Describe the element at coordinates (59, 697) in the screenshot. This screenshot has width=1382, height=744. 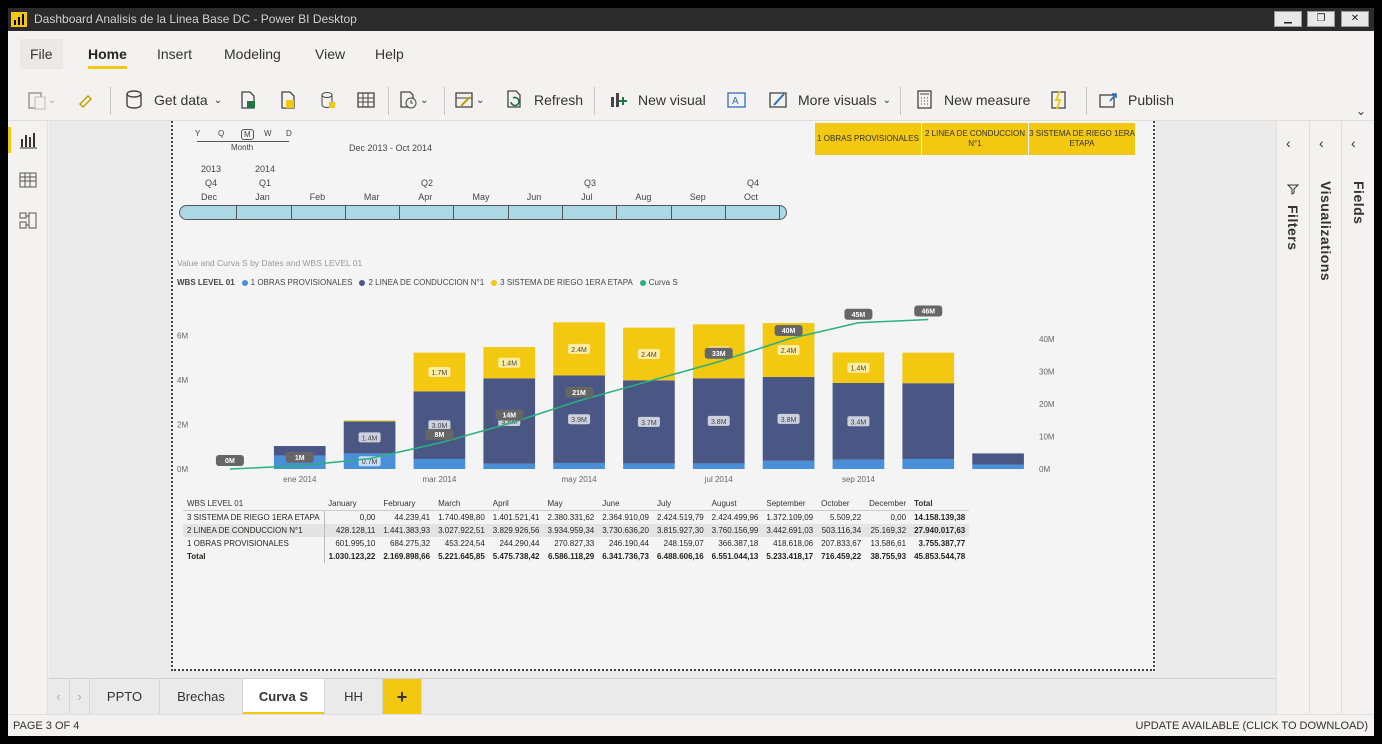
I see `scroll-left-icon: ‹` at that location.